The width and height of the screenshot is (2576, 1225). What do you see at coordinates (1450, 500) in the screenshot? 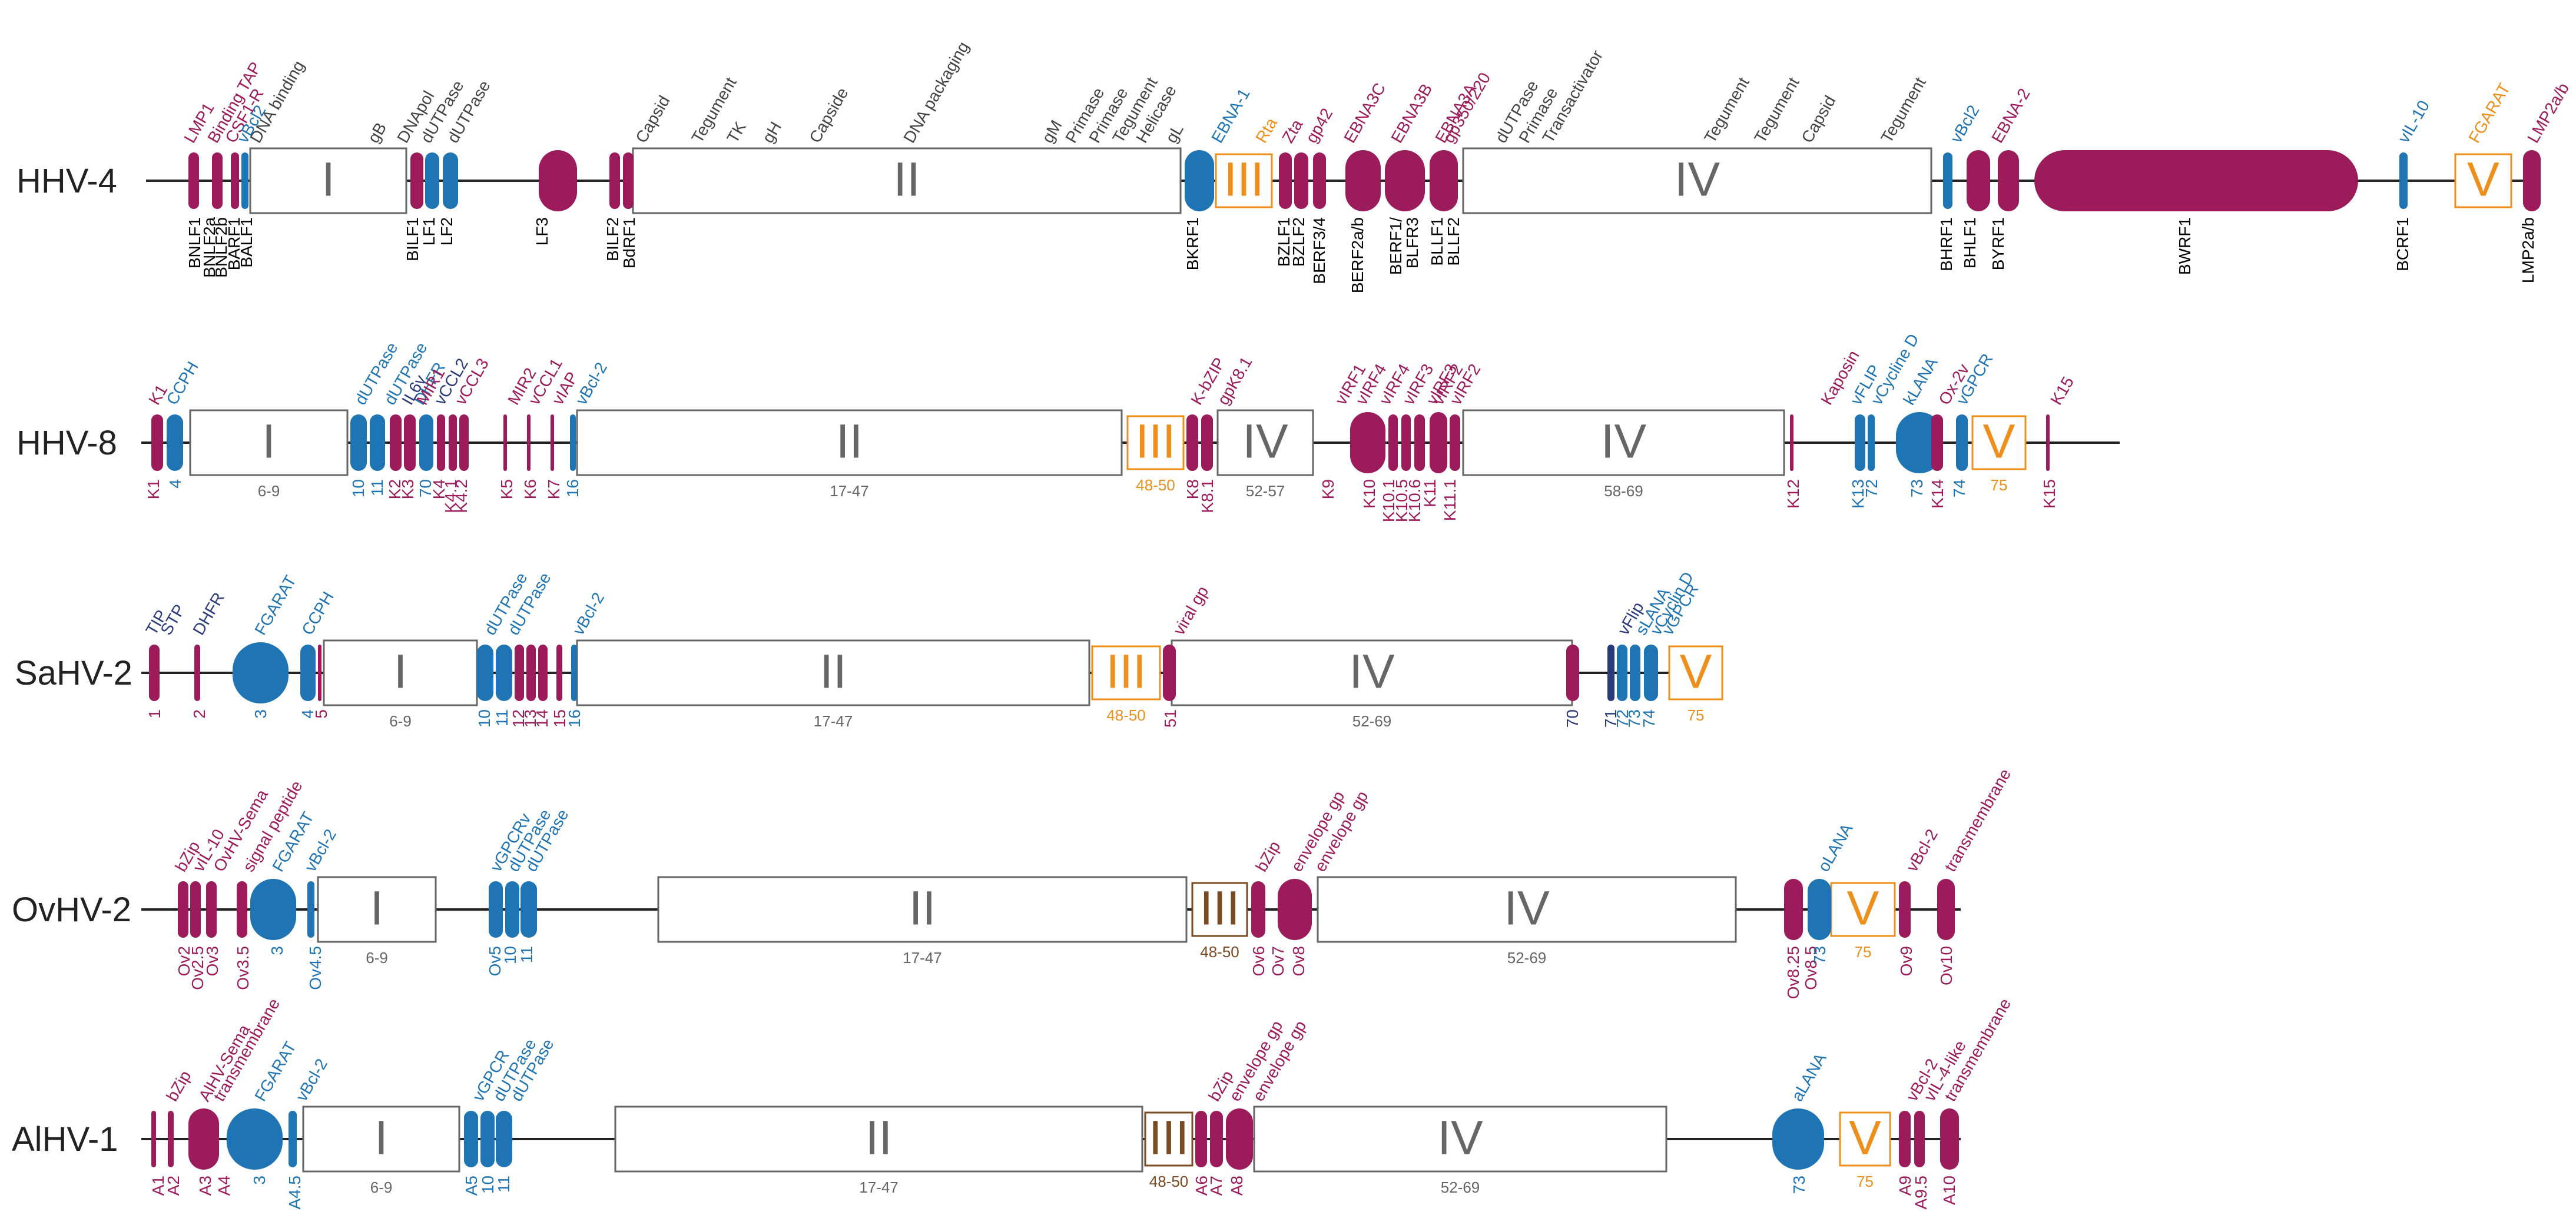
I see `orf-id-label: K11.1` at bounding box center [1450, 500].